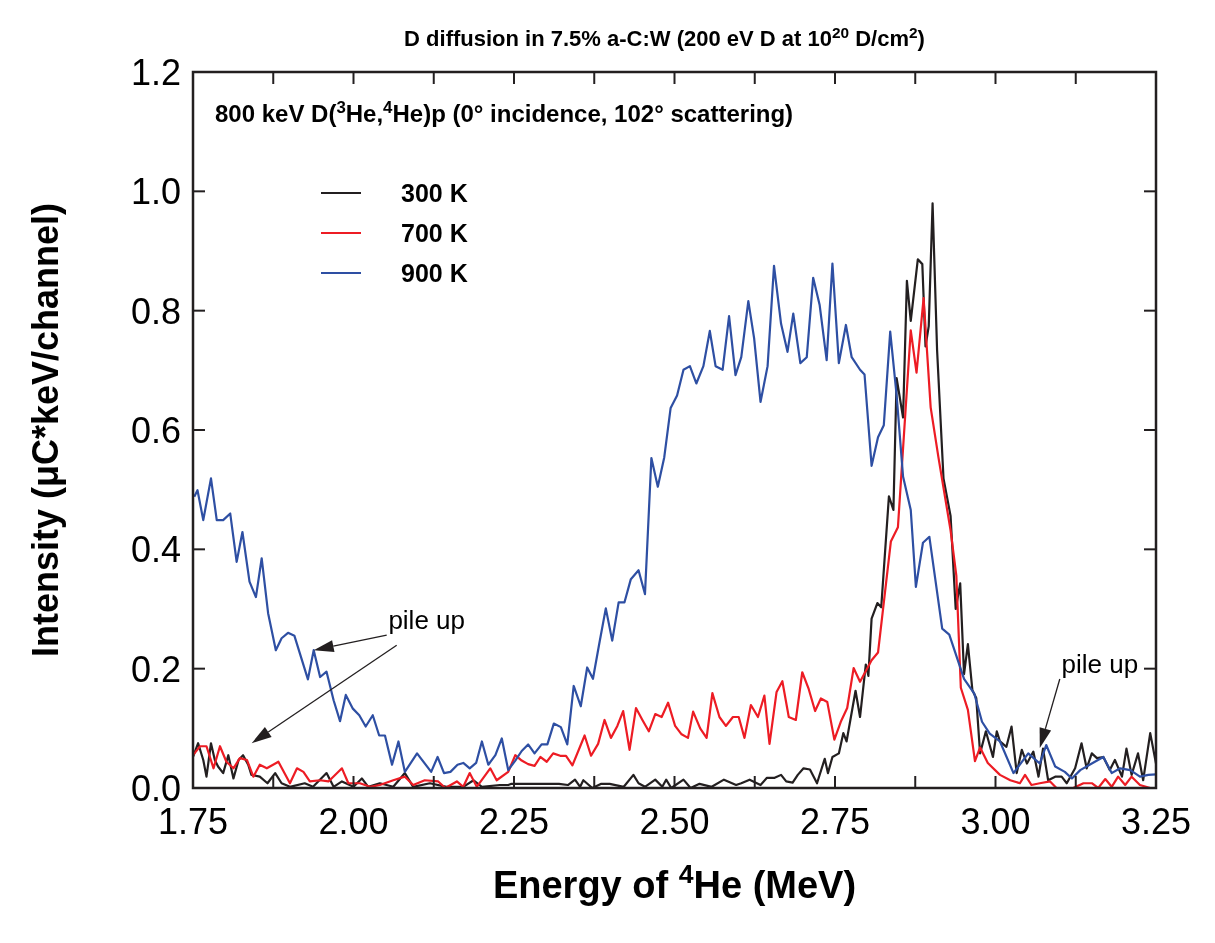 The image size is (1215, 943). What do you see at coordinates (155, 430) in the screenshot?
I see `y-tick-label: 0.6` at bounding box center [155, 430].